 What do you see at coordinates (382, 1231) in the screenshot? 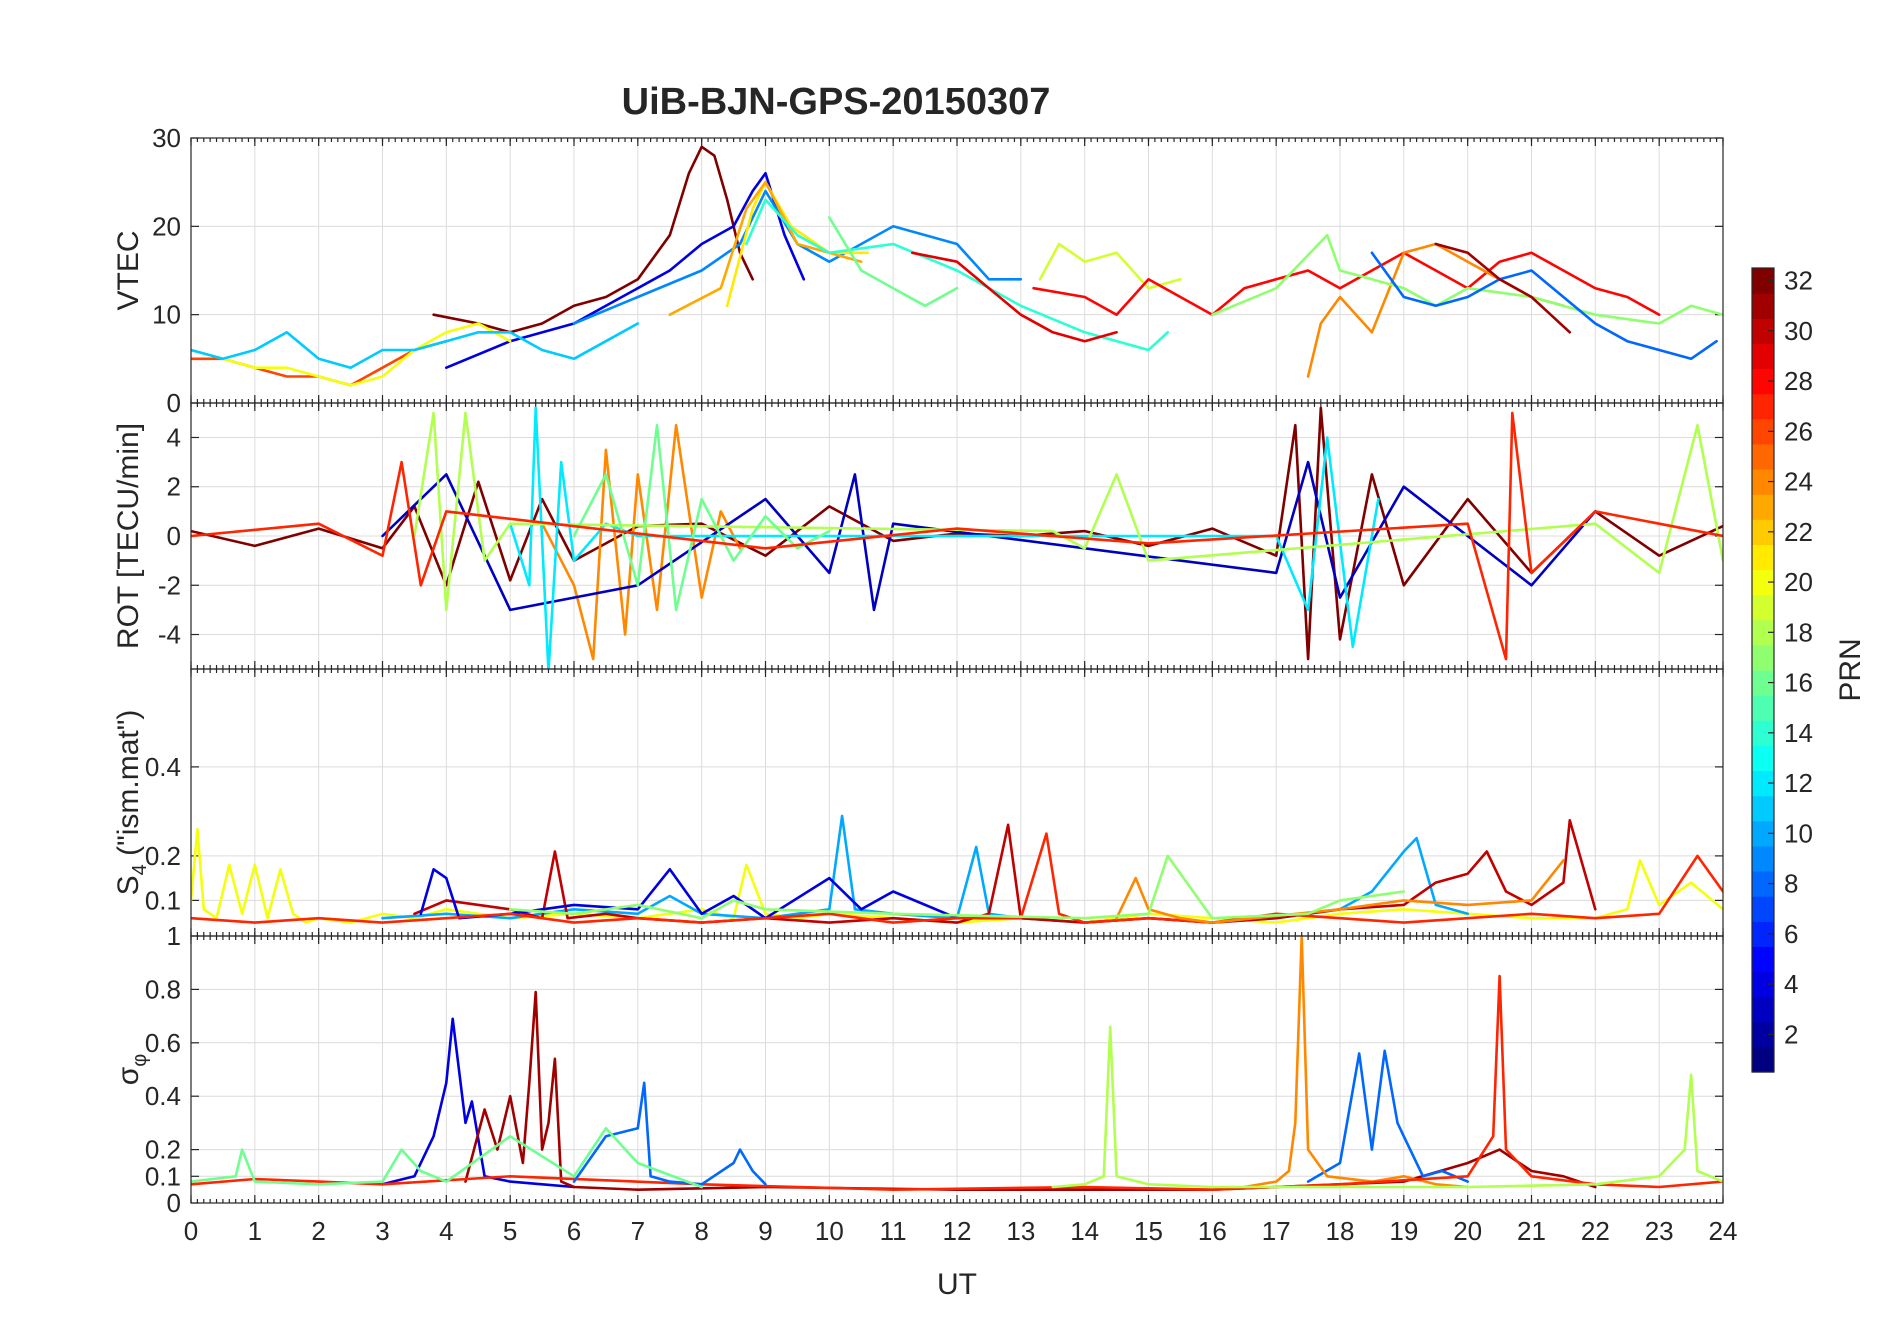
I see `x-tick-label: 3` at bounding box center [382, 1231].